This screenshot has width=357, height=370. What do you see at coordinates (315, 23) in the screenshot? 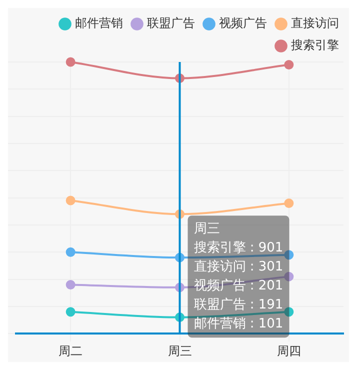
I see `legend-label: 直接访问` at bounding box center [315, 23].